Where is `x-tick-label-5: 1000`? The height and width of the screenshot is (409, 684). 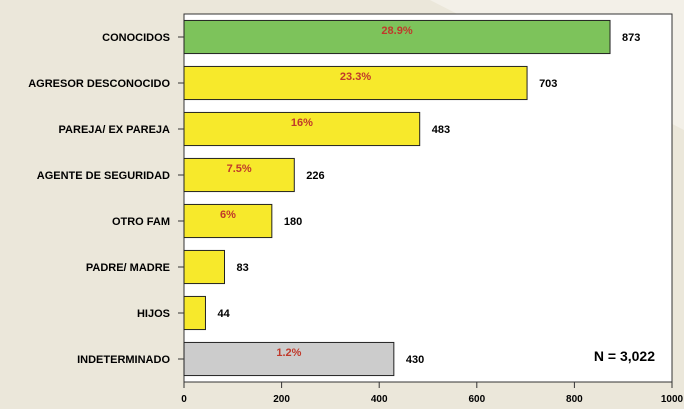 x-tick-label-5: 1000 is located at coordinates (672, 399).